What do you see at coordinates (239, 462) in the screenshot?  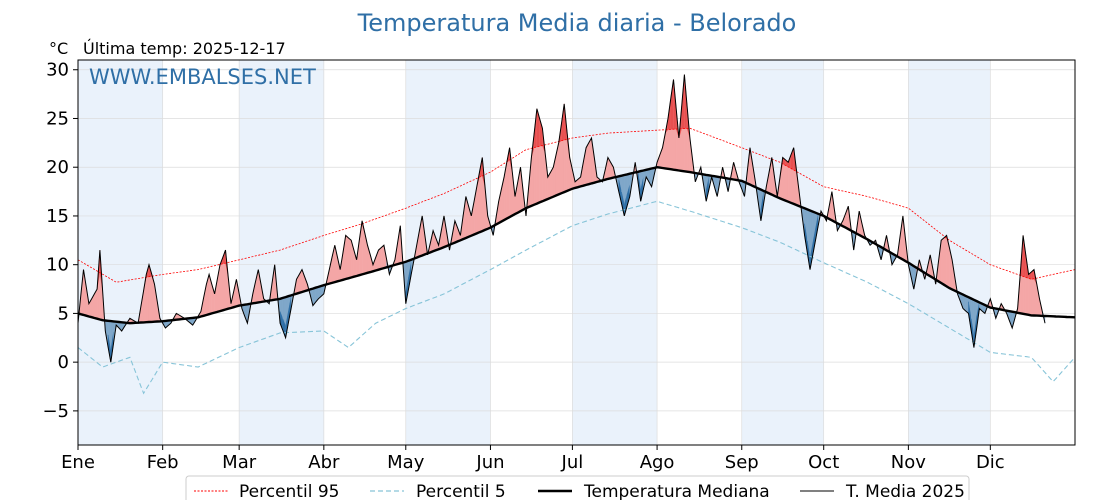 I see `x-tick-label-mar: Mar` at bounding box center [239, 462].